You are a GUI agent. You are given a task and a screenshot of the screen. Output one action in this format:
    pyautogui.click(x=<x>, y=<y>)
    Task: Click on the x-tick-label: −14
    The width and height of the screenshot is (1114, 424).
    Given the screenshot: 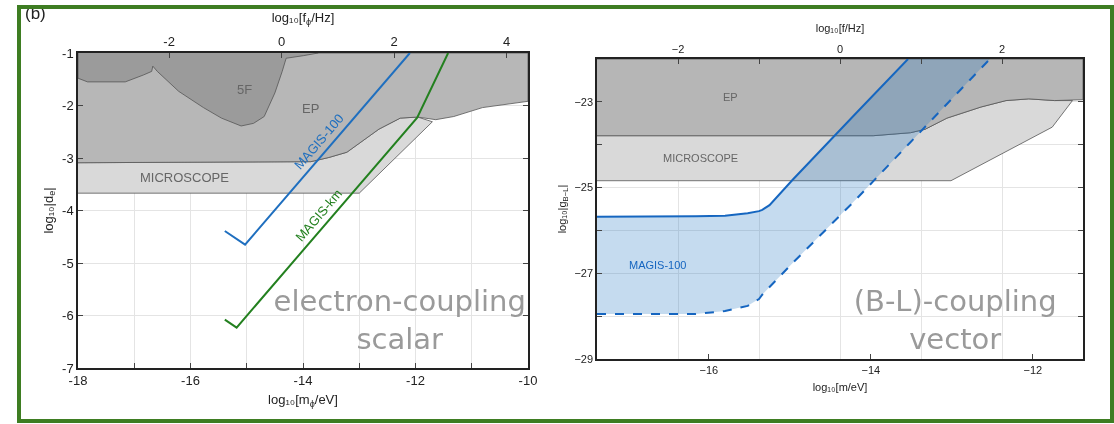 What is the action you would take?
    pyautogui.click(x=871, y=369)
    